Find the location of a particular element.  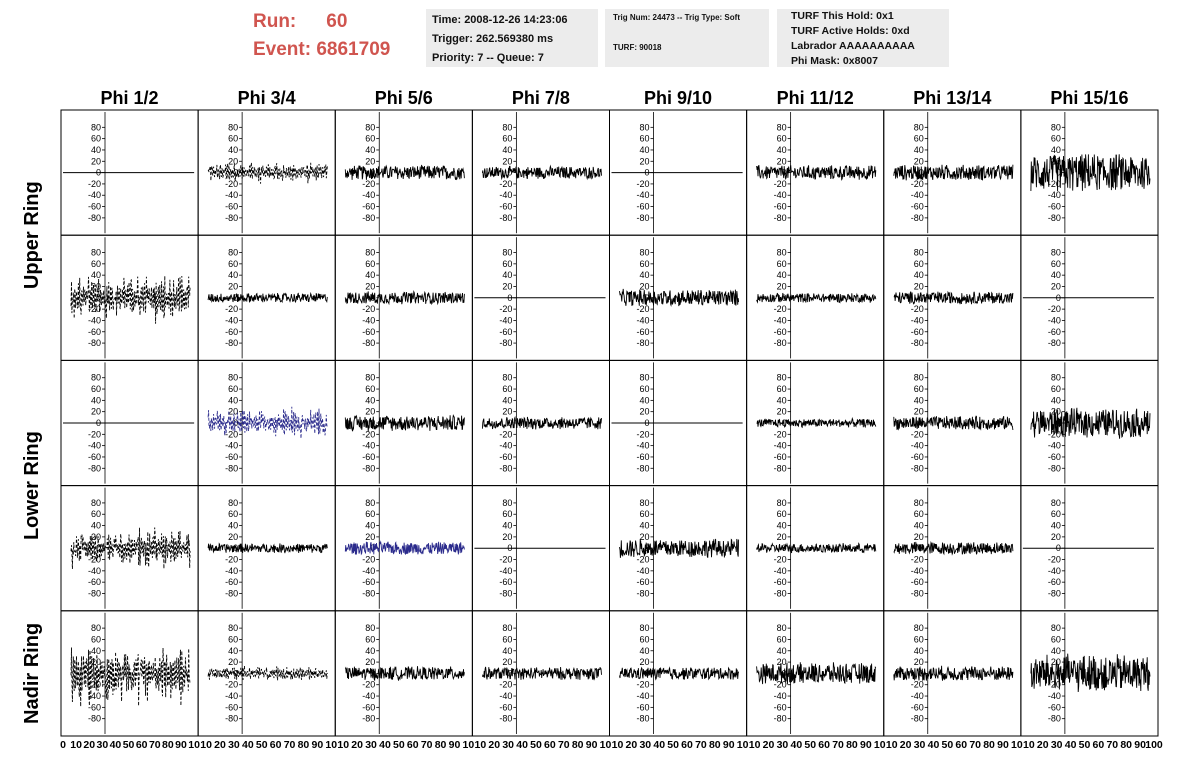

column-title: Phi 7/8 is located at coordinates (541, 98).